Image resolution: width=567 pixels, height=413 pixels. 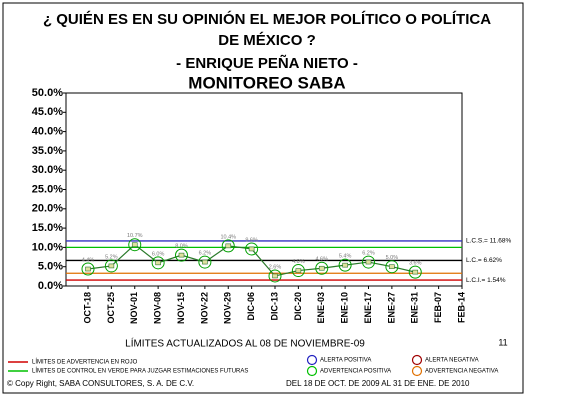 I want to click on y-tick-label: 15.0%, so click(x=47, y=228).